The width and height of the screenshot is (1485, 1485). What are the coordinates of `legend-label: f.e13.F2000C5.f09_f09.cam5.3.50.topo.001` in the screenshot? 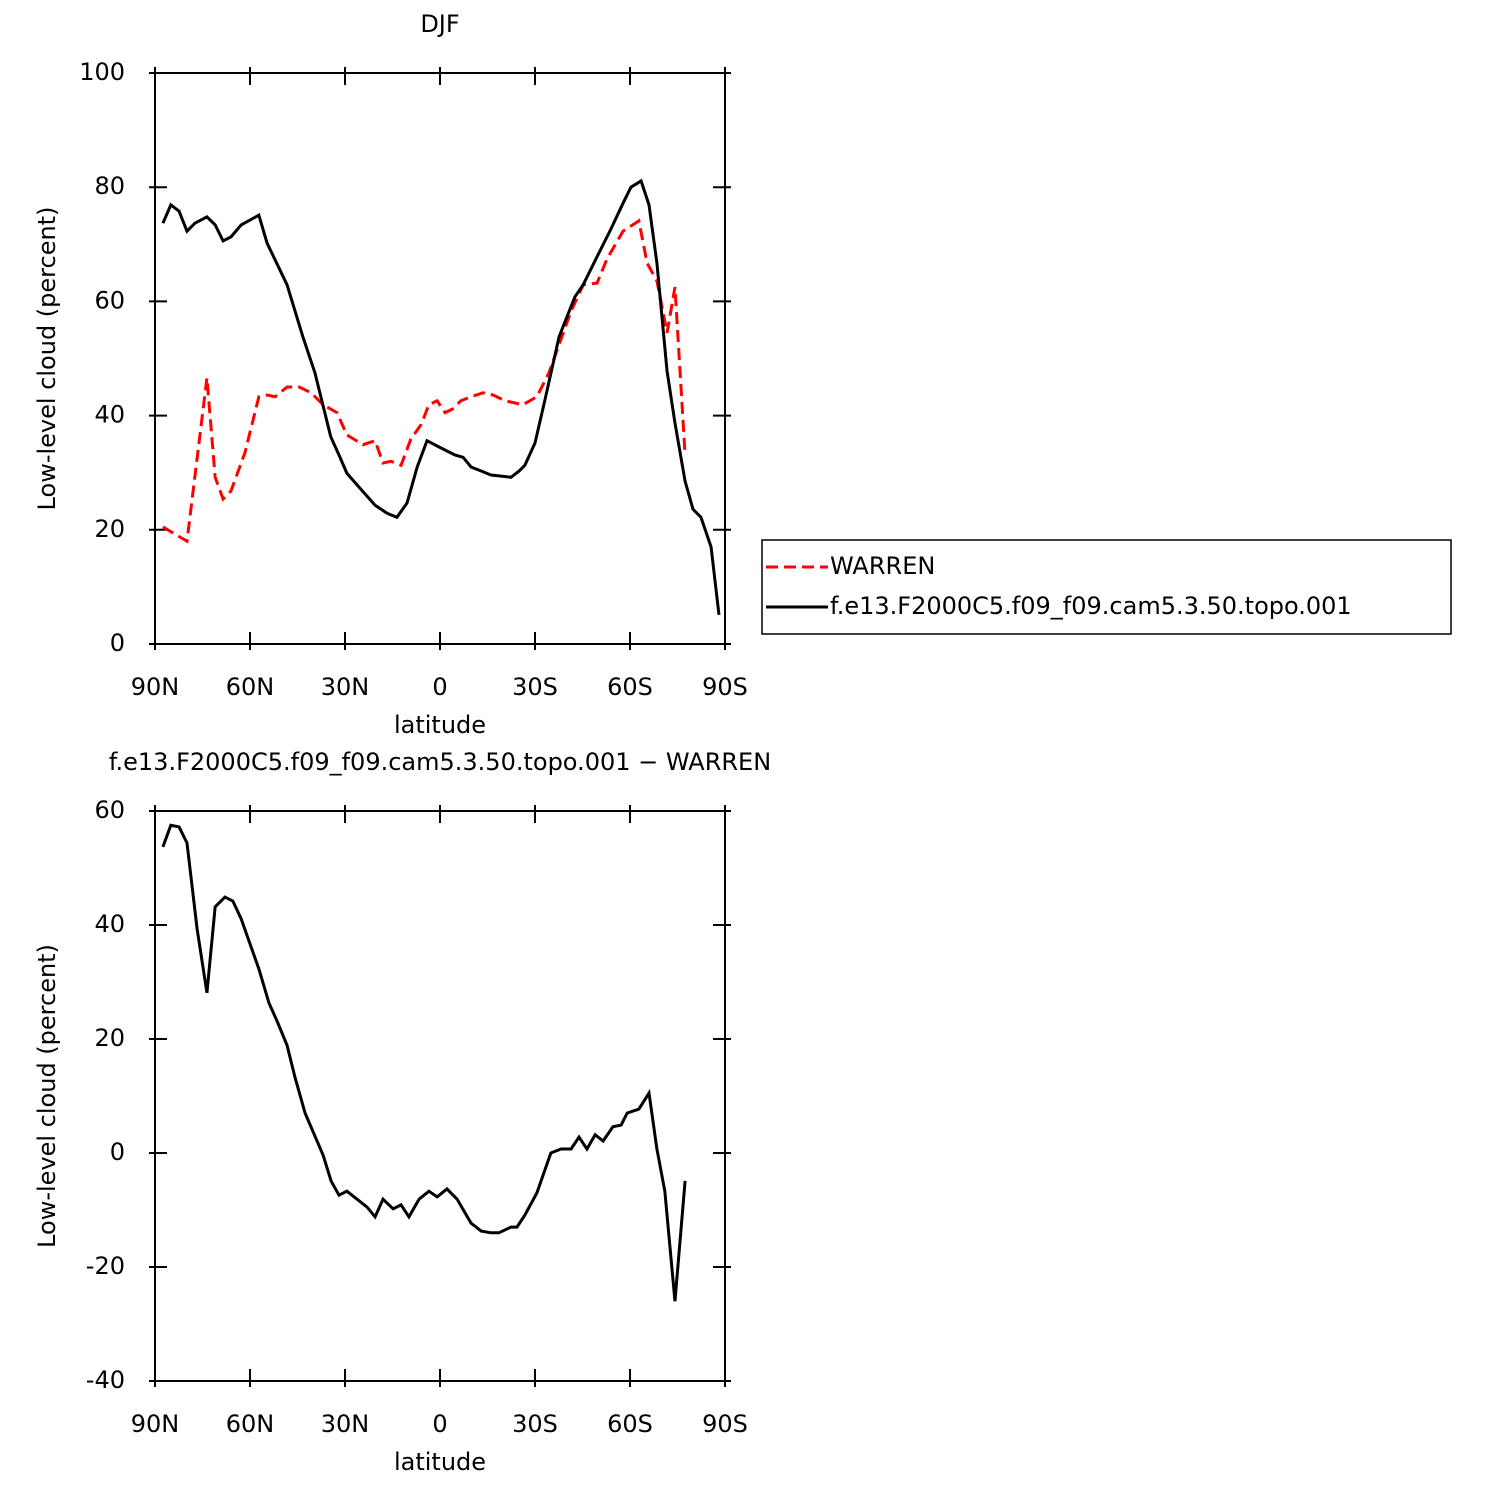 It's located at (1091, 606).